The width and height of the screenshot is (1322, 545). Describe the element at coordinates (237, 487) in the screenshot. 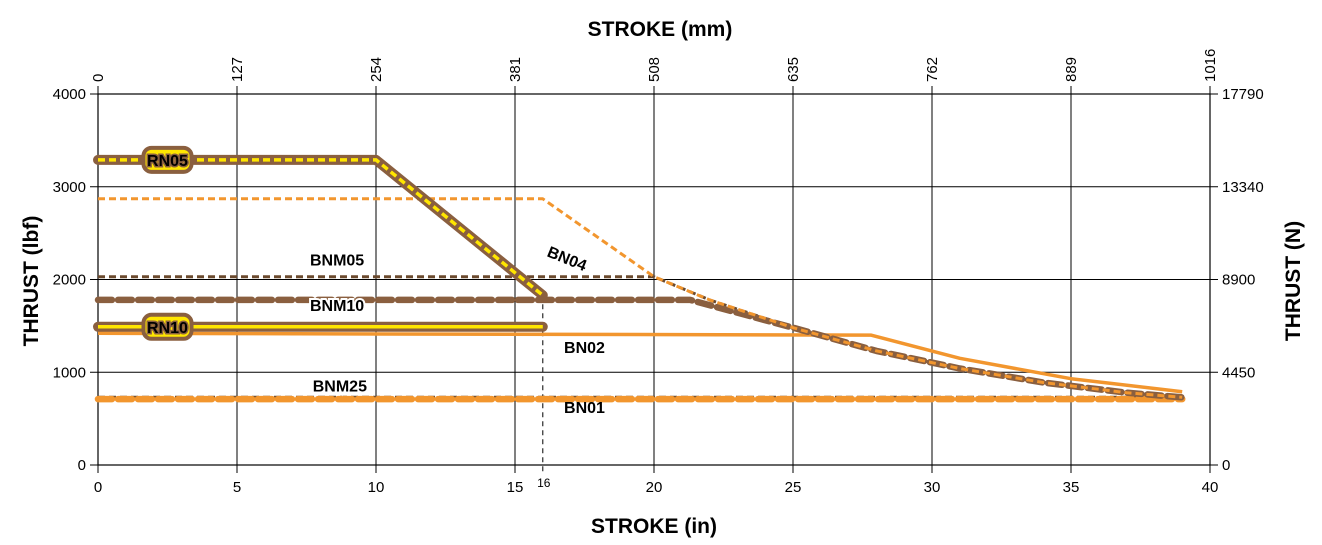

I see `x-tick-label: 5` at that location.